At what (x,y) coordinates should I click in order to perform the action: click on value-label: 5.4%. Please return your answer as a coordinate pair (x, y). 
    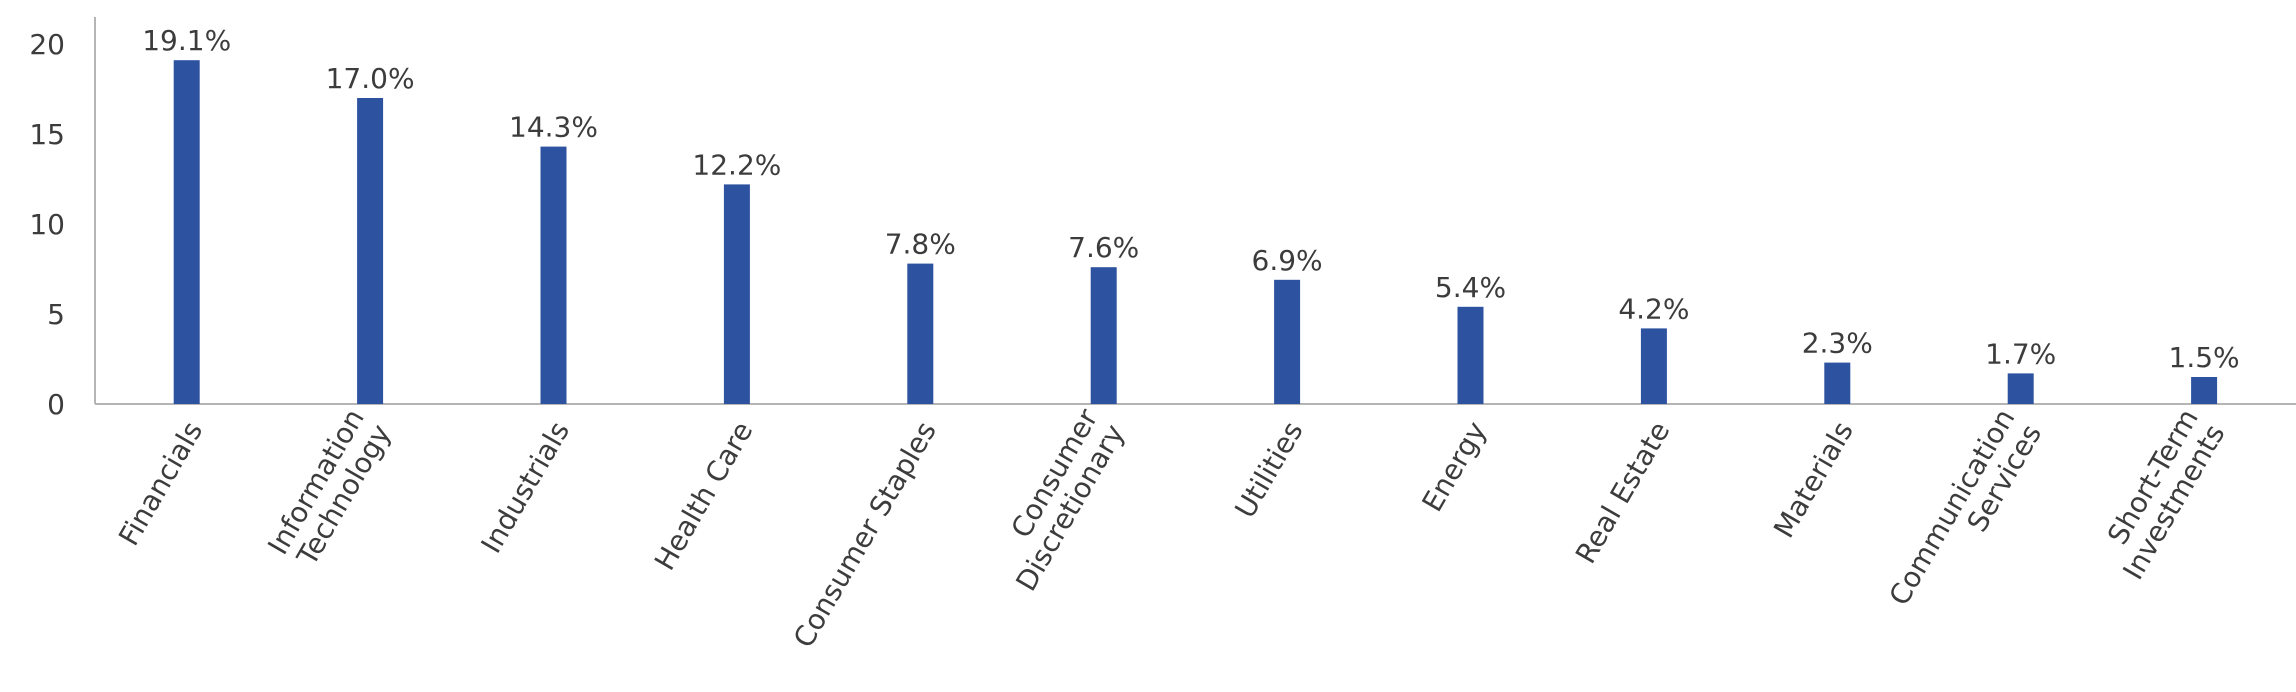
    Looking at the image, I should click on (1470, 287).